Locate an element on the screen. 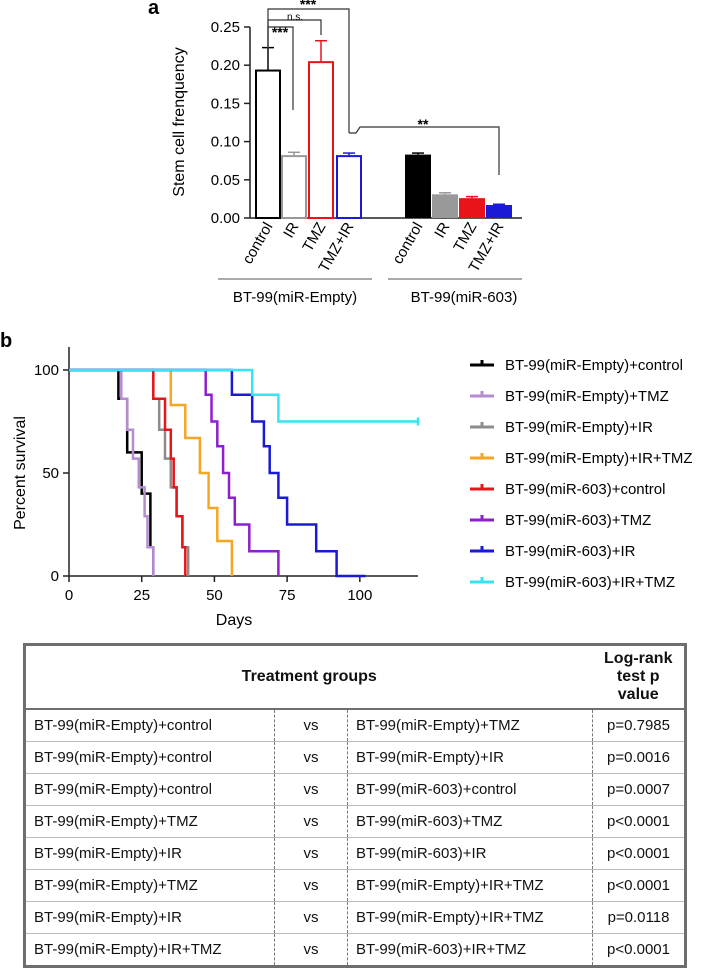 The height and width of the screenshot is (968, 710). legend-label: BT-99(miR-603)+control is located at coordinates (585, 489).